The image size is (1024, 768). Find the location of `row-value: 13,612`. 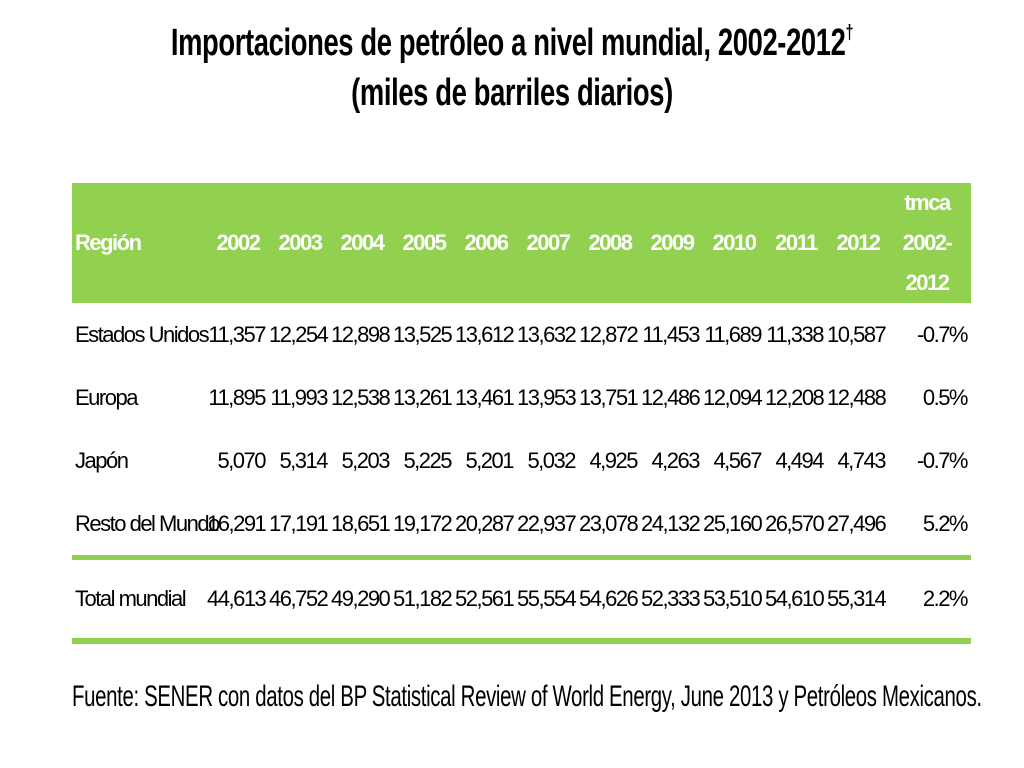

row-value: 13,612 is located at coordinates (485, 334).